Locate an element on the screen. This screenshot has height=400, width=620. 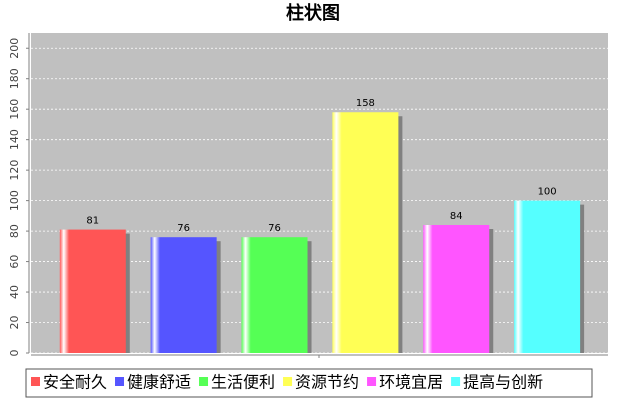
data-label: 81 is located at coordinates (92, 221).